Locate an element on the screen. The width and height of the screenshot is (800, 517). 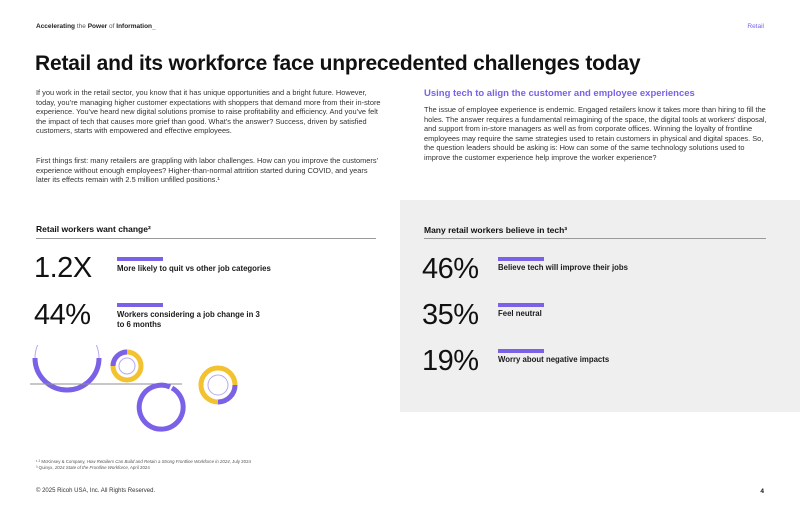
page-number: 4 is located at coordinates (762, 491).